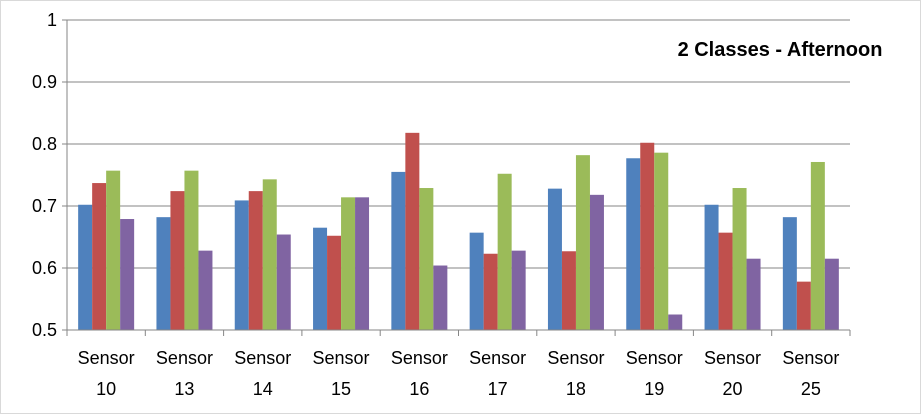 This screenshot has width=921, height=414. What do you see at coordinates (184, 373) in the screenshot?
I see `x-tick-label: Sensor 13` at bounding box center [184, 373].